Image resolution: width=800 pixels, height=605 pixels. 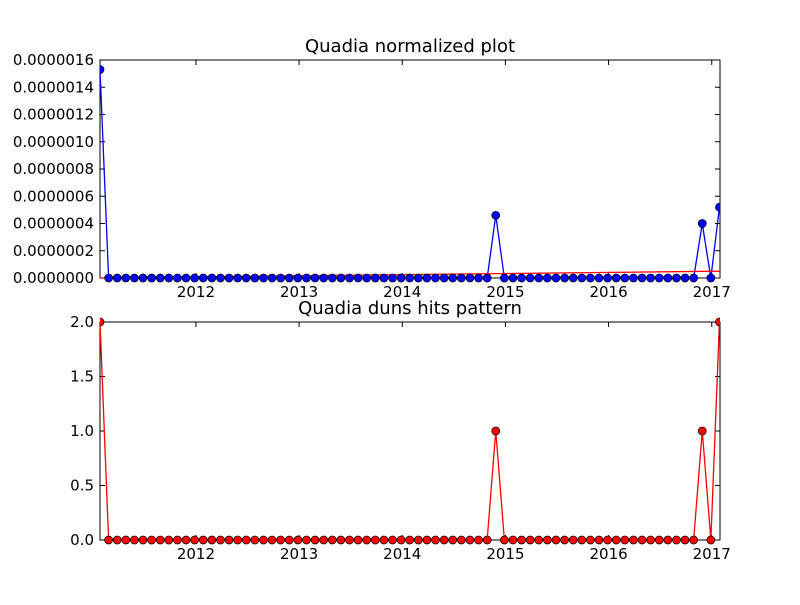 What do you see at coordinates (712, 554) in the screenshot?
I see `x-tick-label: 2017` at bounding box center [712, 554].